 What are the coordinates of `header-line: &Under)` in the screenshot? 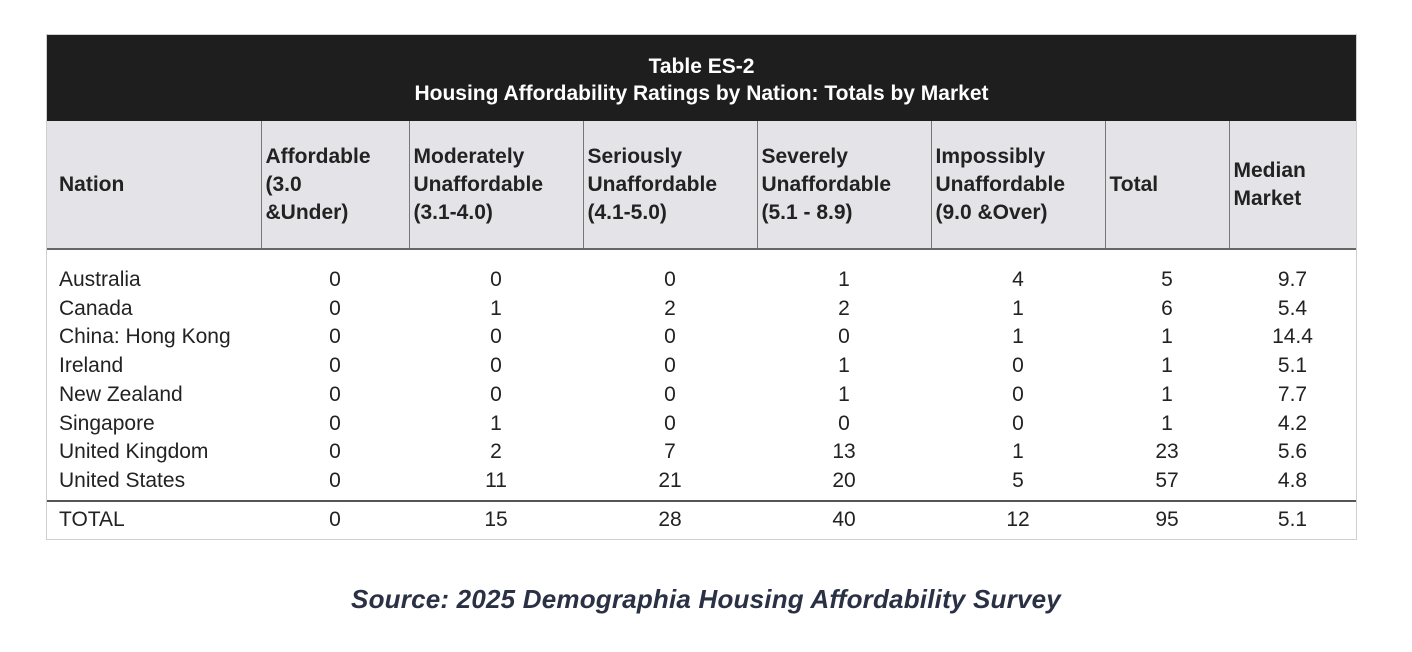 It's located at (307, 212).